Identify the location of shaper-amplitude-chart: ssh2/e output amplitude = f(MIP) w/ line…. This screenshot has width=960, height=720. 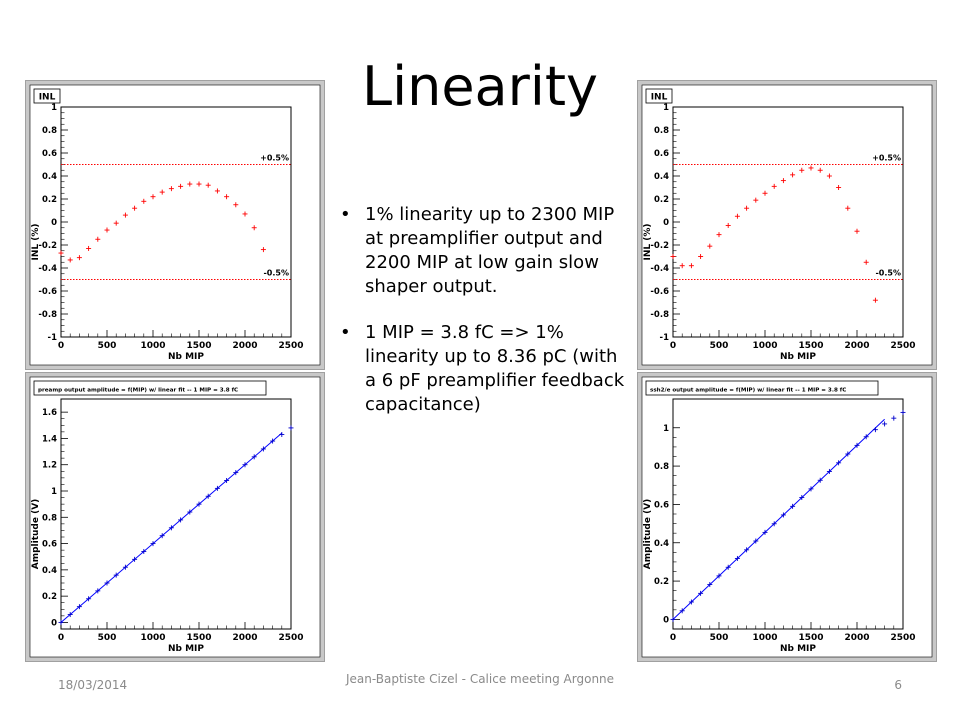
(787, 517).